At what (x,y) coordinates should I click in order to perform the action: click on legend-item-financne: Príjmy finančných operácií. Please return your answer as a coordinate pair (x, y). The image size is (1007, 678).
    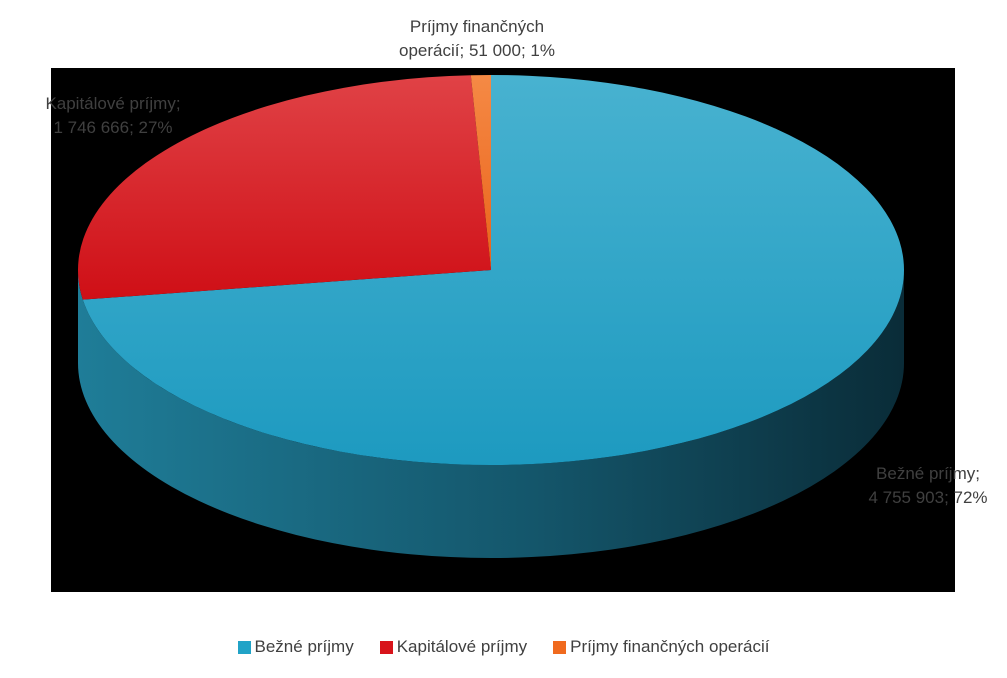
    Looking at the image, I should click on (661, 647).